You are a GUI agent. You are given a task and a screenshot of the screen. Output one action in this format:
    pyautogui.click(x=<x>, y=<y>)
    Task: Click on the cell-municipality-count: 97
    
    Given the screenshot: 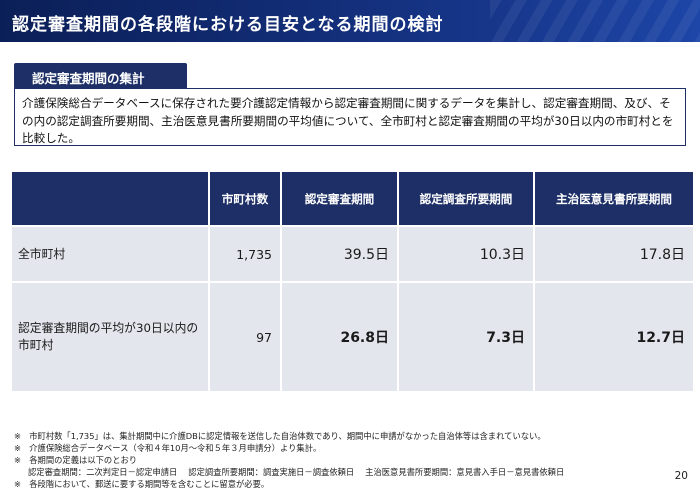 What is the action you would take?
    pyautogui.click(x=245, y=337)
    